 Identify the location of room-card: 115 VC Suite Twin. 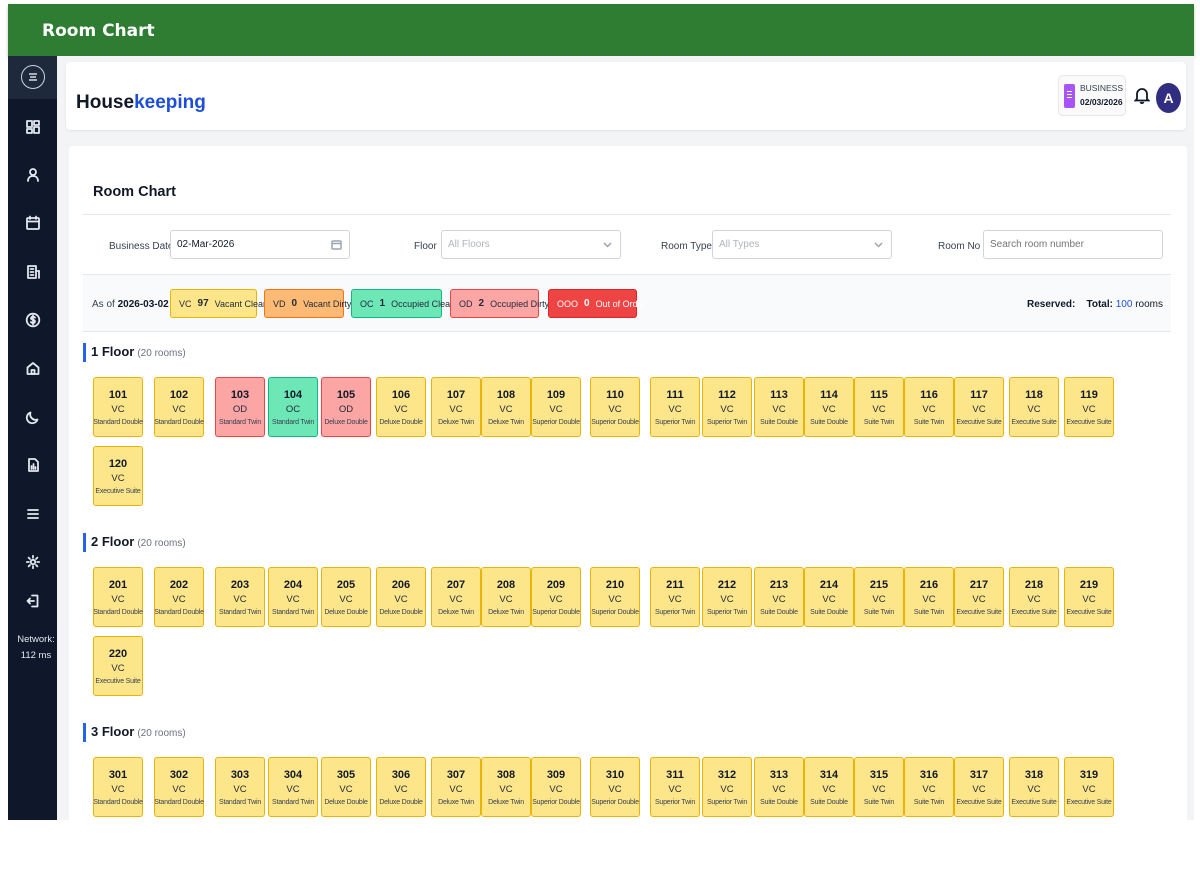
(879, 407).